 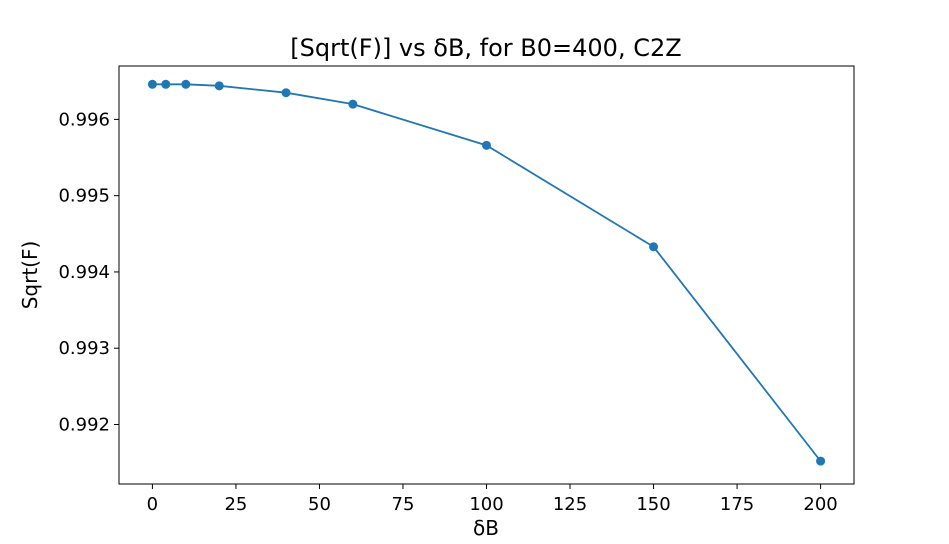 I want to click on x-tick-label: 0, so click(x=152, y=504).